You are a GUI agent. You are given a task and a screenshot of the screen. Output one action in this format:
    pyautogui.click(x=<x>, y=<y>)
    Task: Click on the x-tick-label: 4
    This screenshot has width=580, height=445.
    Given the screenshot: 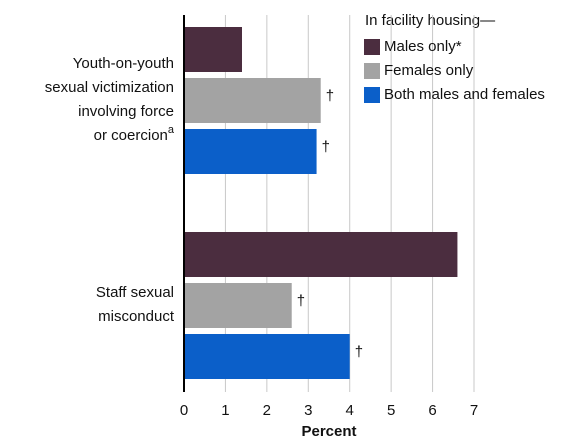 What is the action you would take?
    pyautogui.click(x=350, y=410)
    